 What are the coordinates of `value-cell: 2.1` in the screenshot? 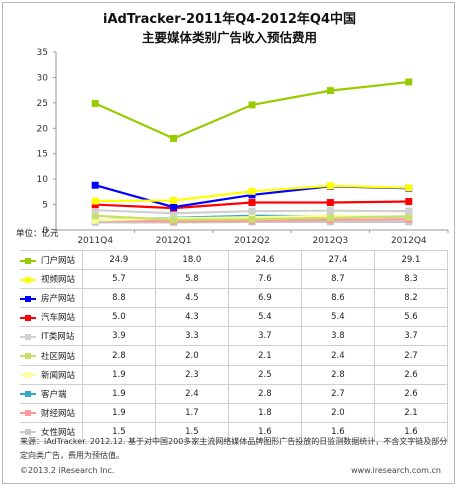 It's located at (411, 413).